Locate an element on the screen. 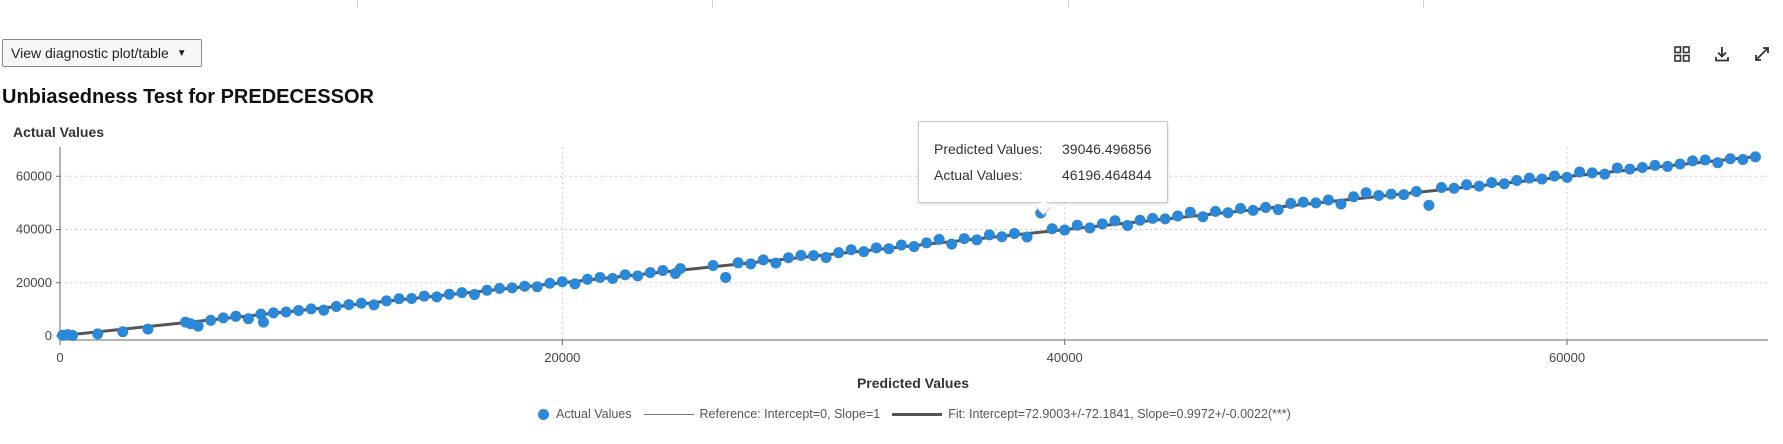 This screenshot has width=1783, height=444. chart-title: Unbiasedness Test for PREDECESSOR is located at coordinates (188, 97).